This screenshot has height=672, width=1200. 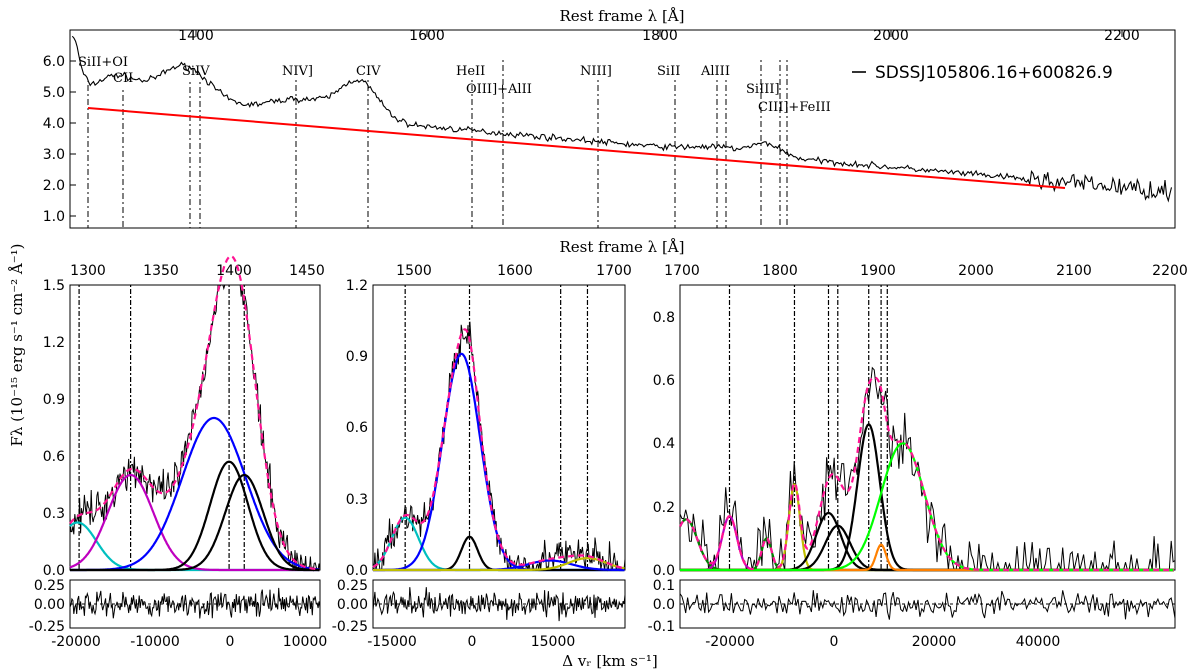 I want to click on panel-civ-y-tick-3: 0.9, so click(x=357, y=357).